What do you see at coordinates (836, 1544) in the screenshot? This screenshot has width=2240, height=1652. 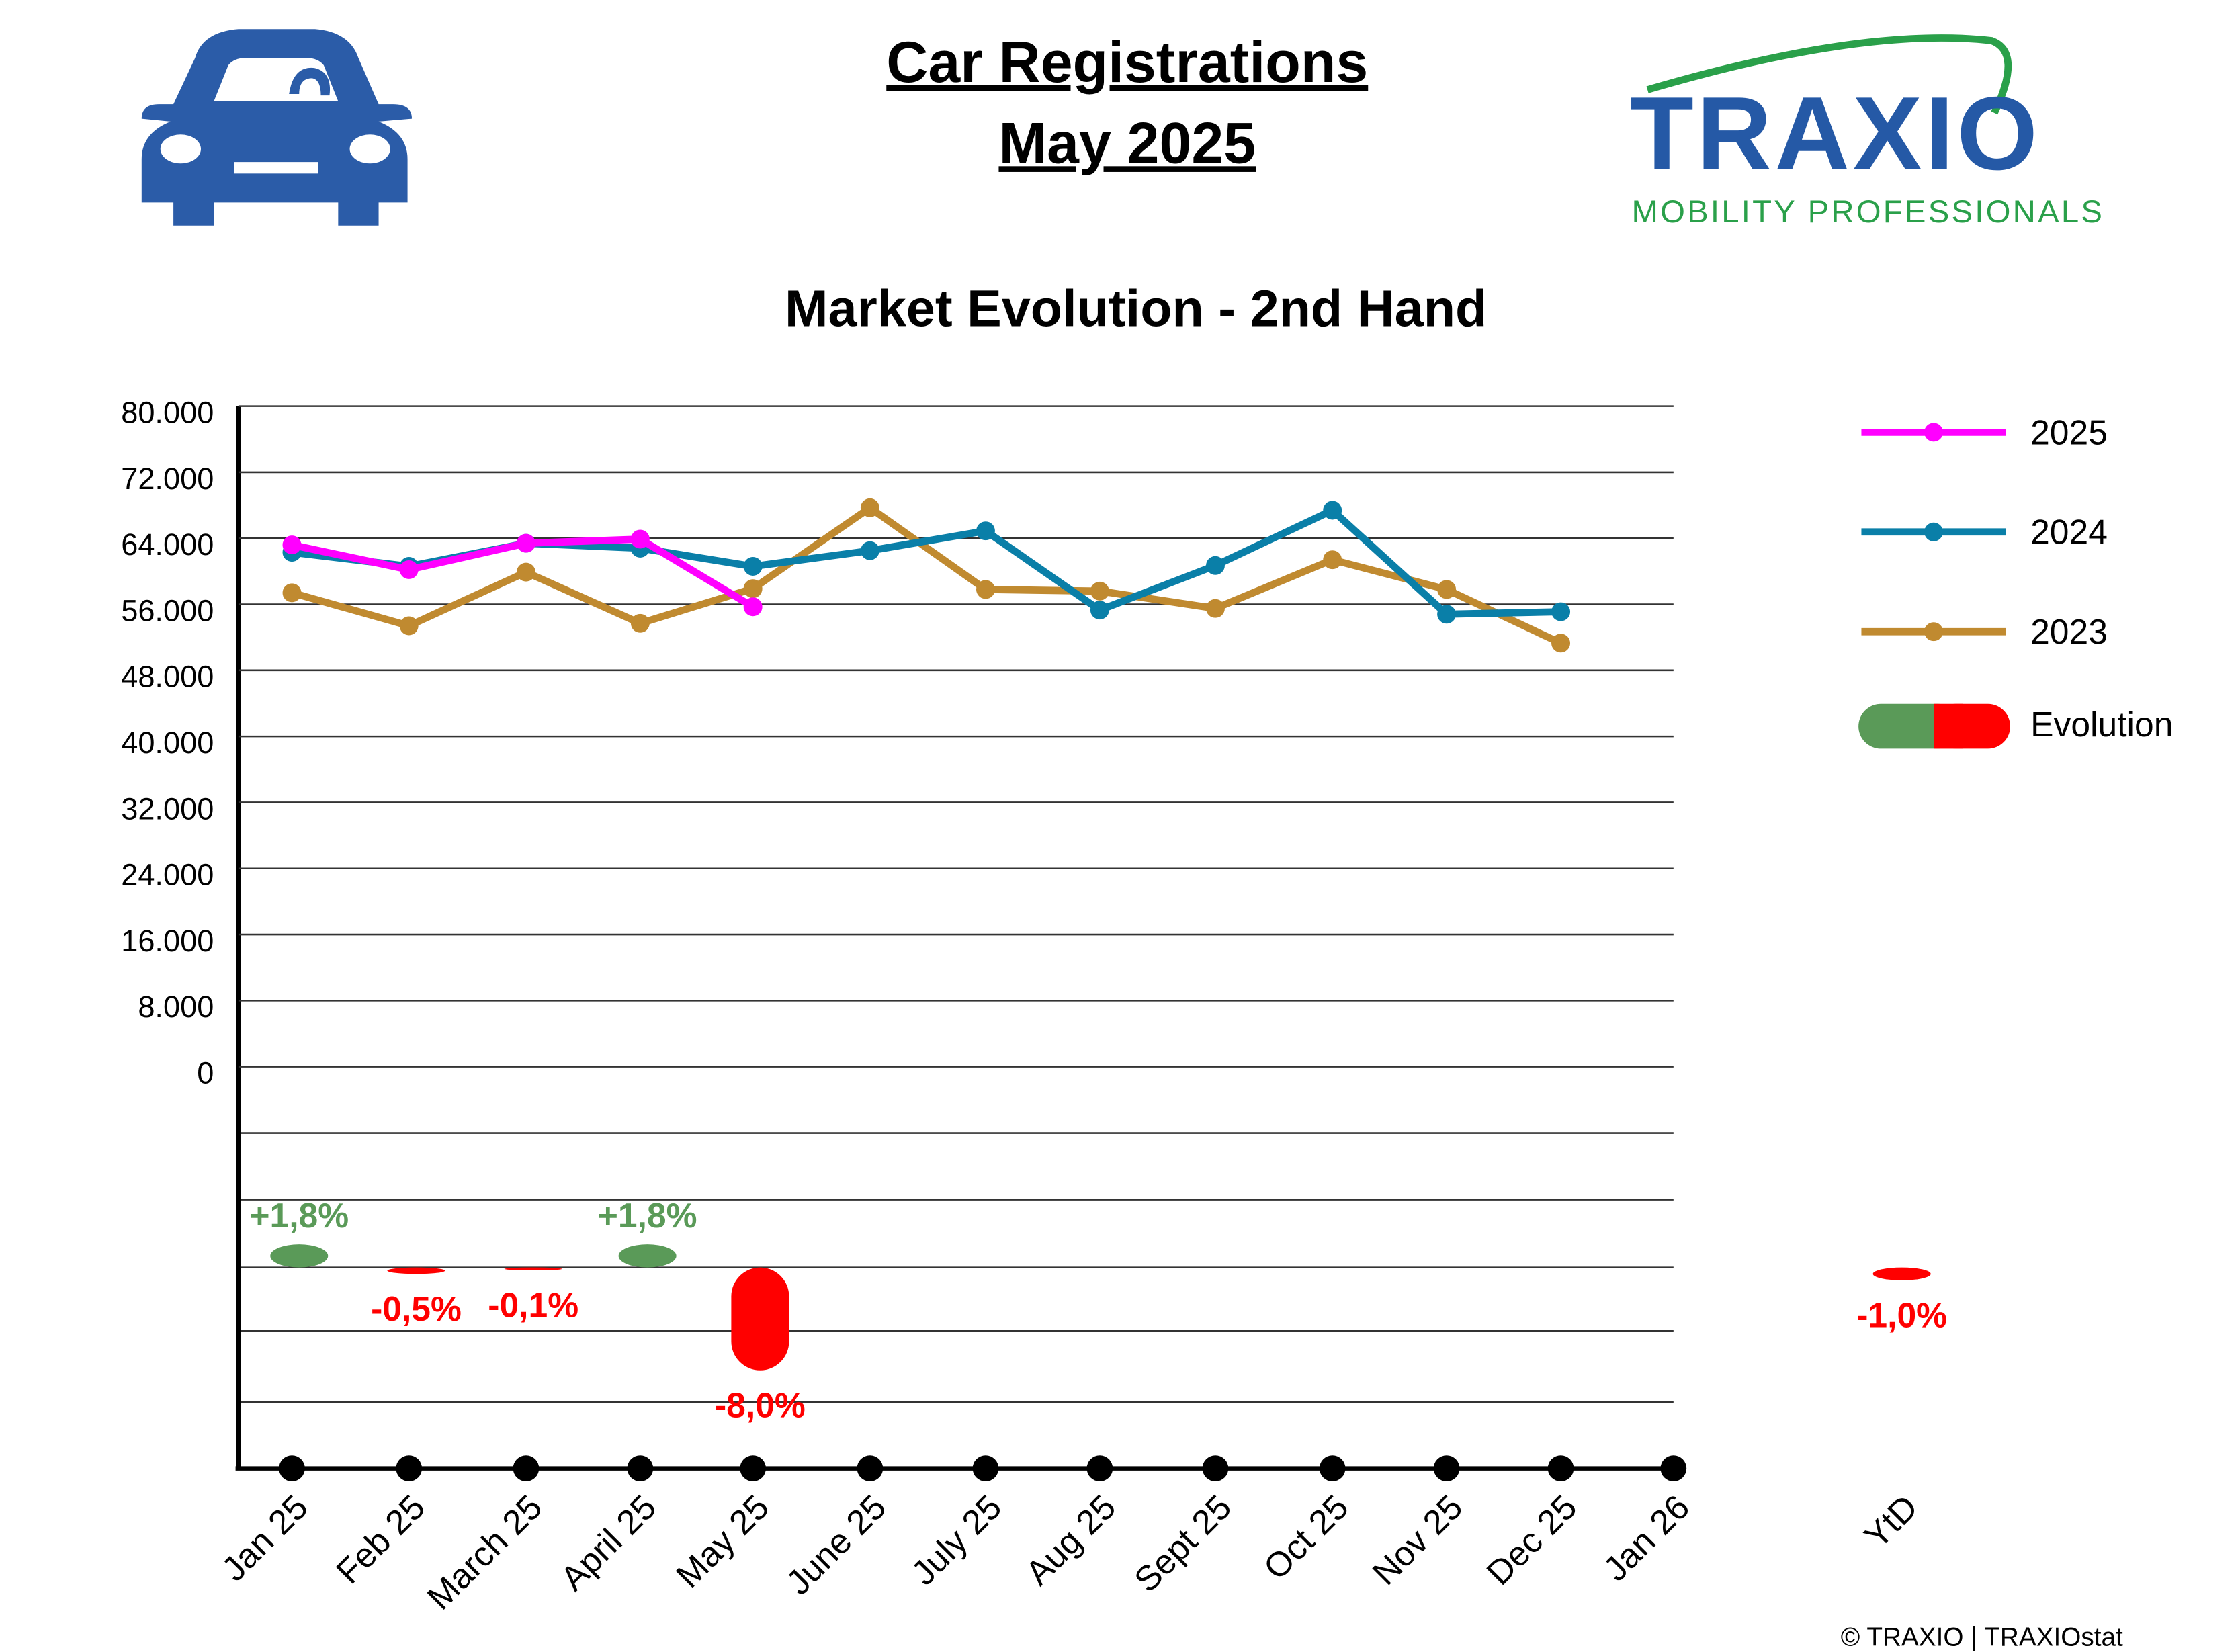 I see `x-tick-label: June 25` at bounding box center [836, 1544].